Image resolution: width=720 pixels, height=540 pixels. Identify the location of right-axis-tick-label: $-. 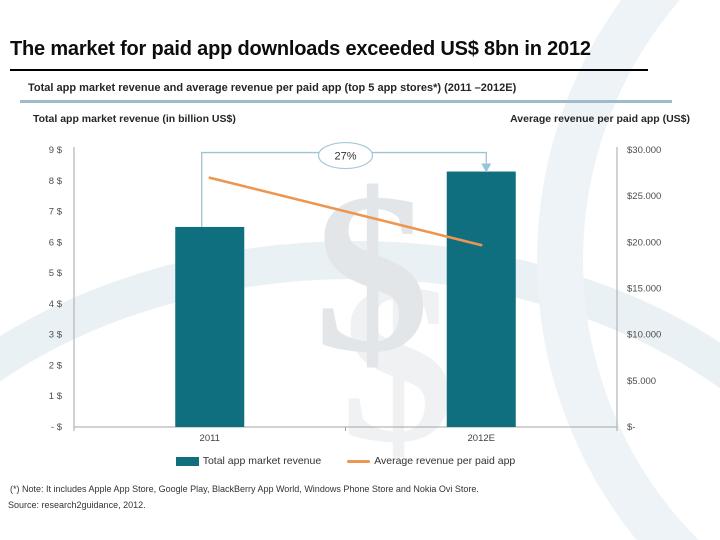
(631, 427).